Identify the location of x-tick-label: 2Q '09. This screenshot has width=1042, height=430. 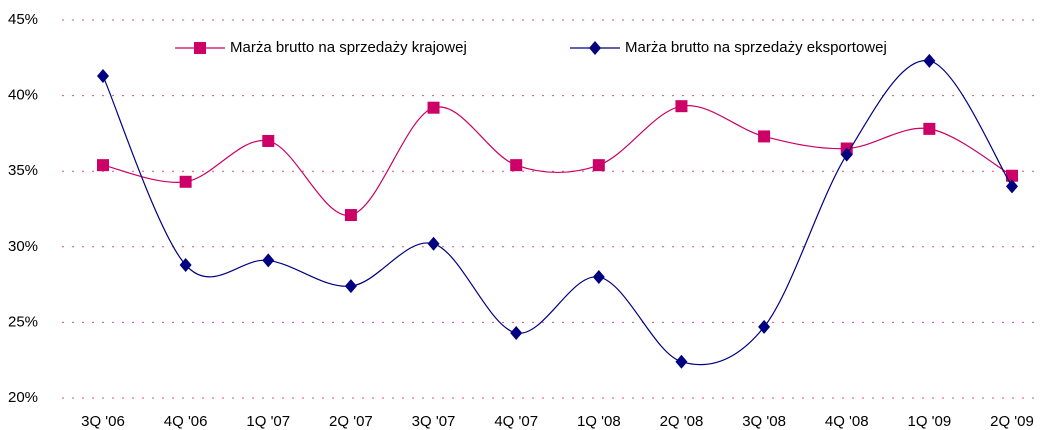
(1012, 421).